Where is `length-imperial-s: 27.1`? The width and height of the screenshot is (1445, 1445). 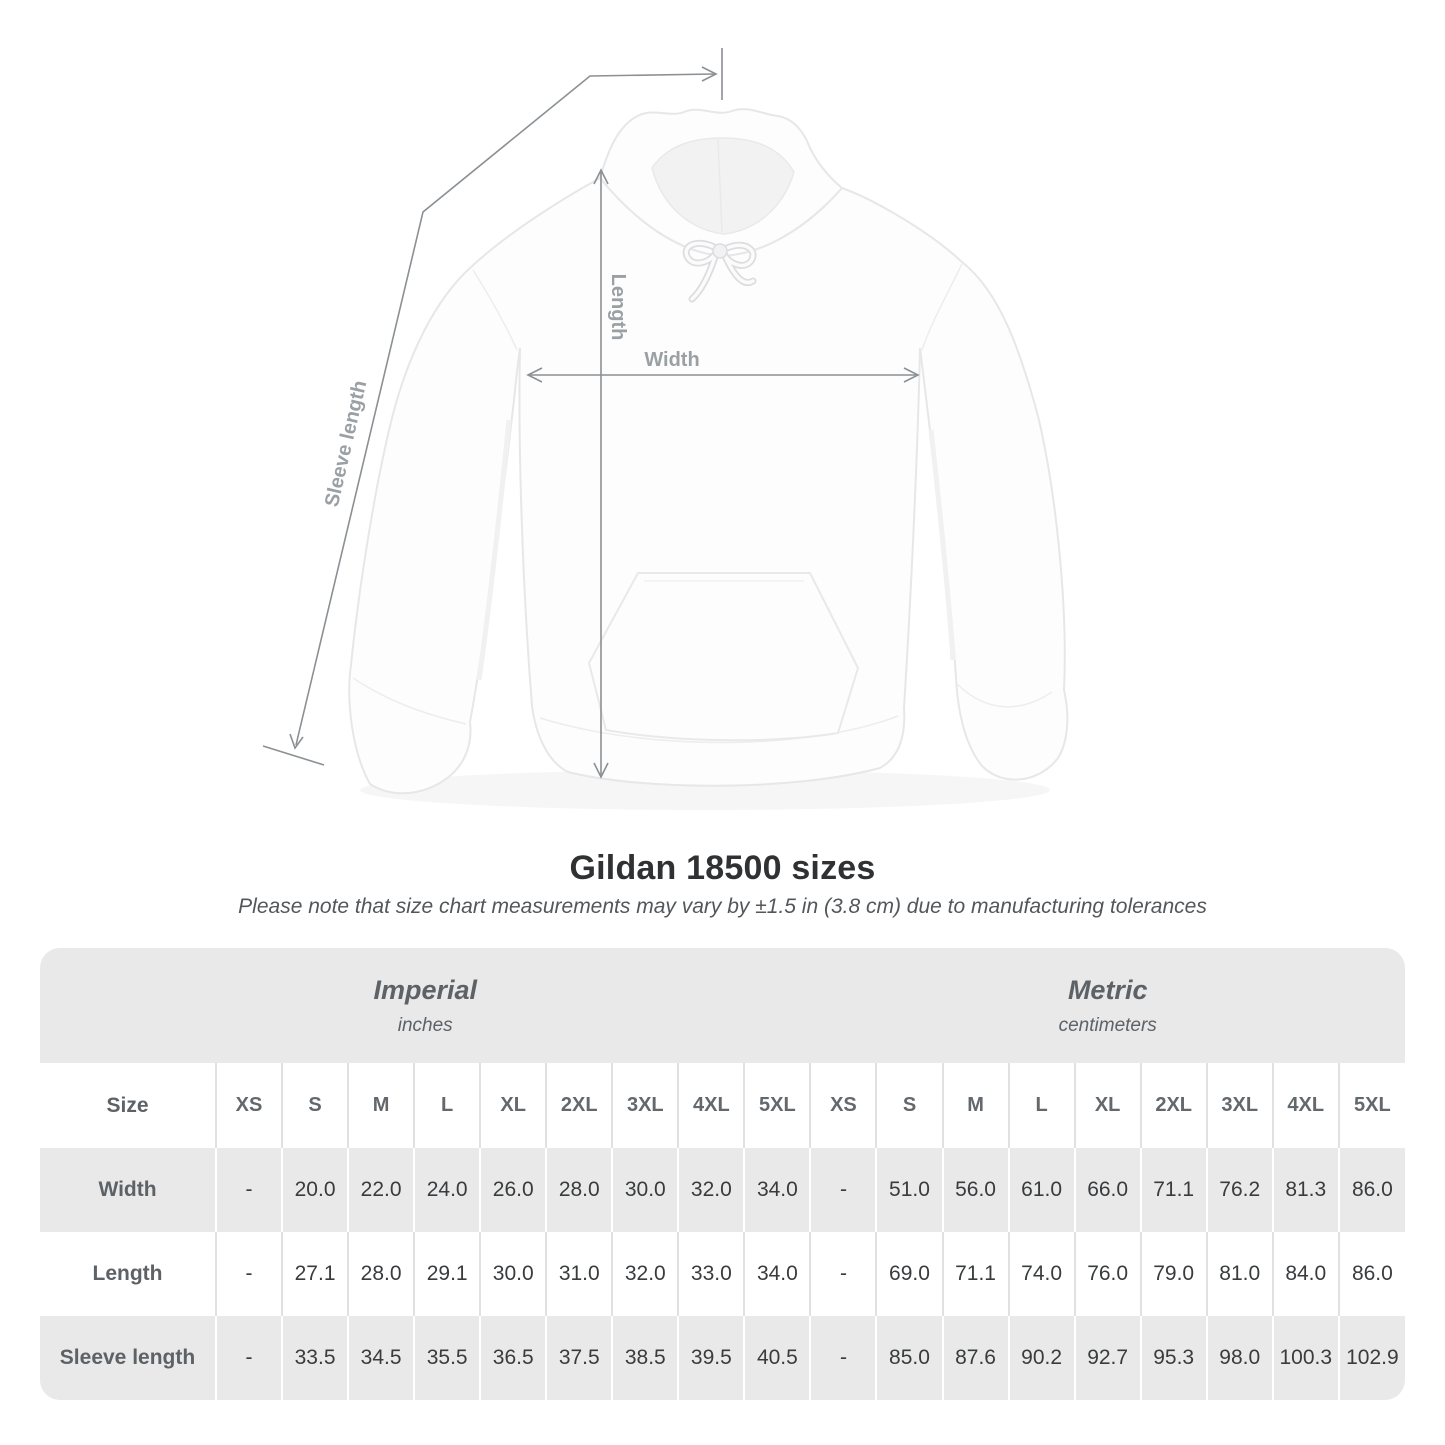 length-imperial-s: 27.1 is located at coordinates (315, 1274).